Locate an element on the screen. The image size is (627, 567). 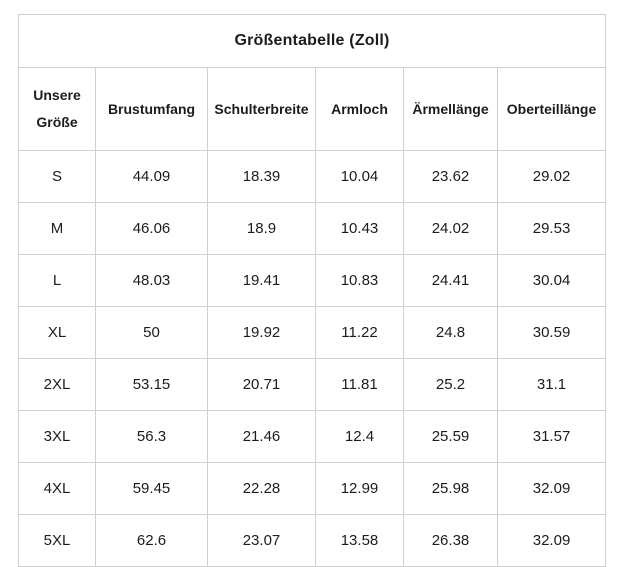
value-cell: 26.38 is located at coordinates (450, 540).